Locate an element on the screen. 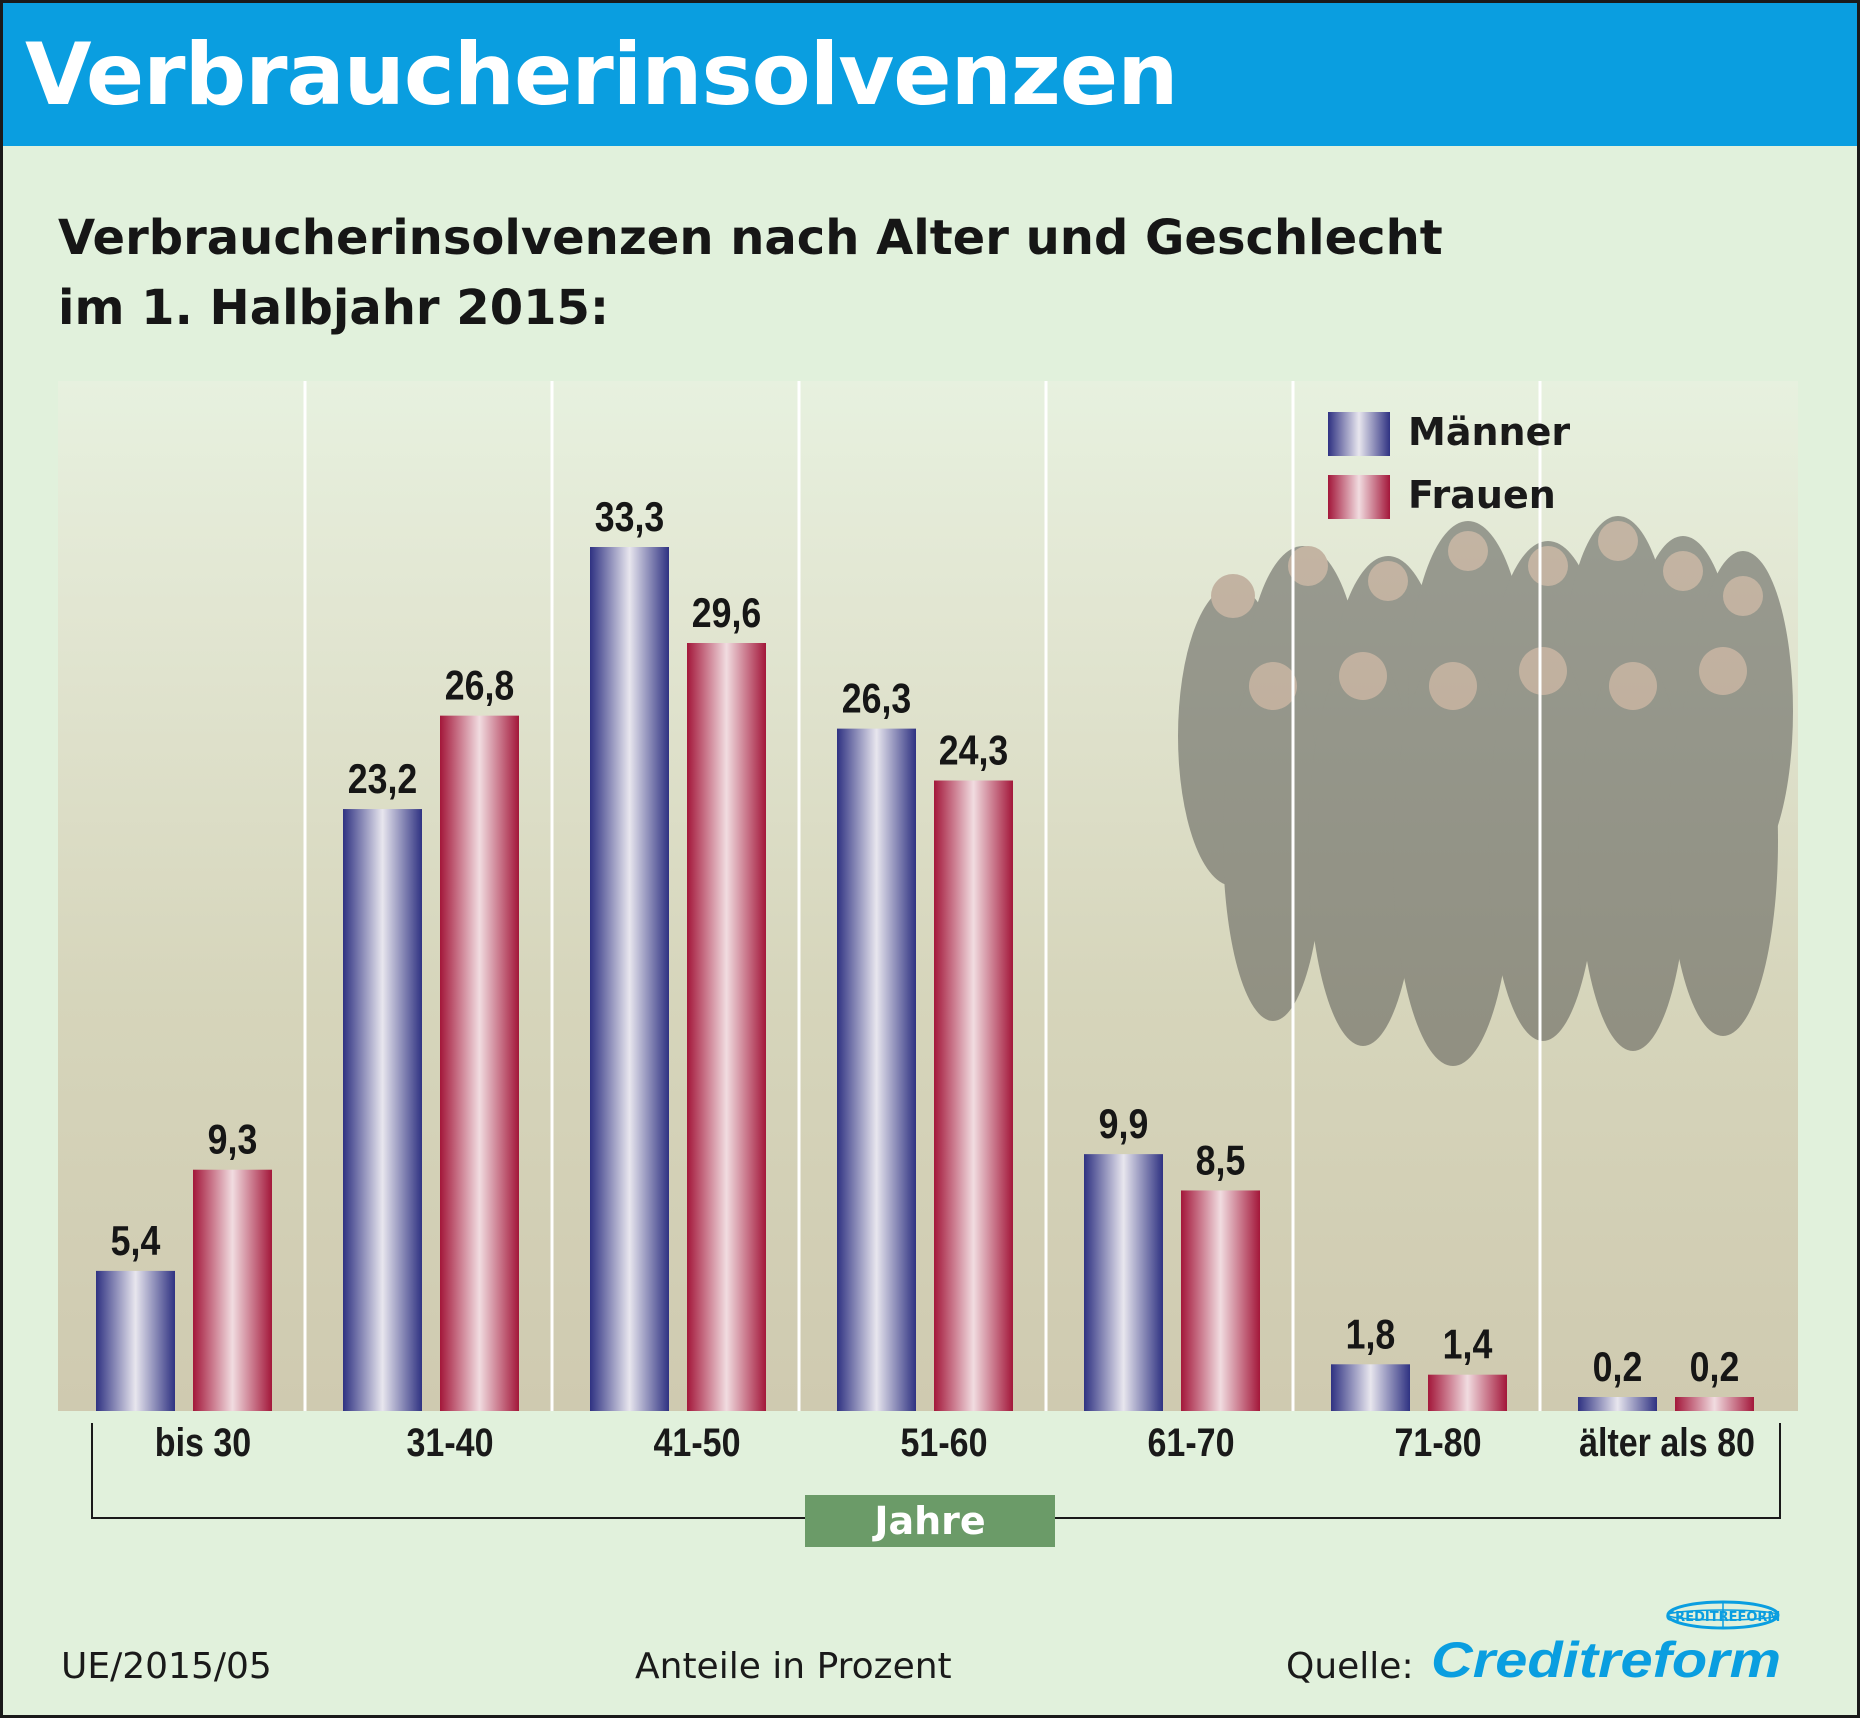 This screenshot has width=1860, height=1718. people-group-photo is located at coordinates (1485, 791).